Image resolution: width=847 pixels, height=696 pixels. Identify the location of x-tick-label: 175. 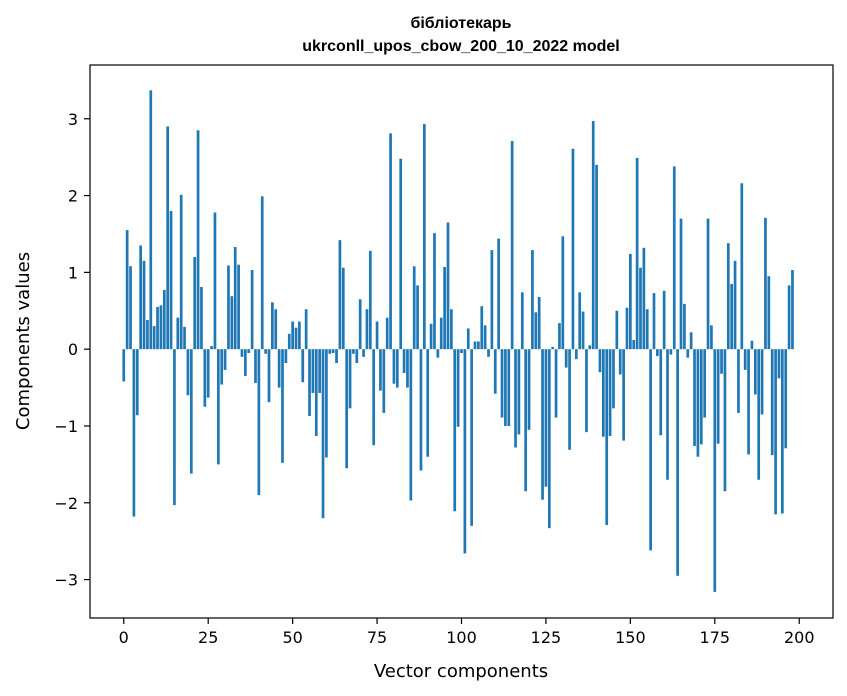
(715, 637).